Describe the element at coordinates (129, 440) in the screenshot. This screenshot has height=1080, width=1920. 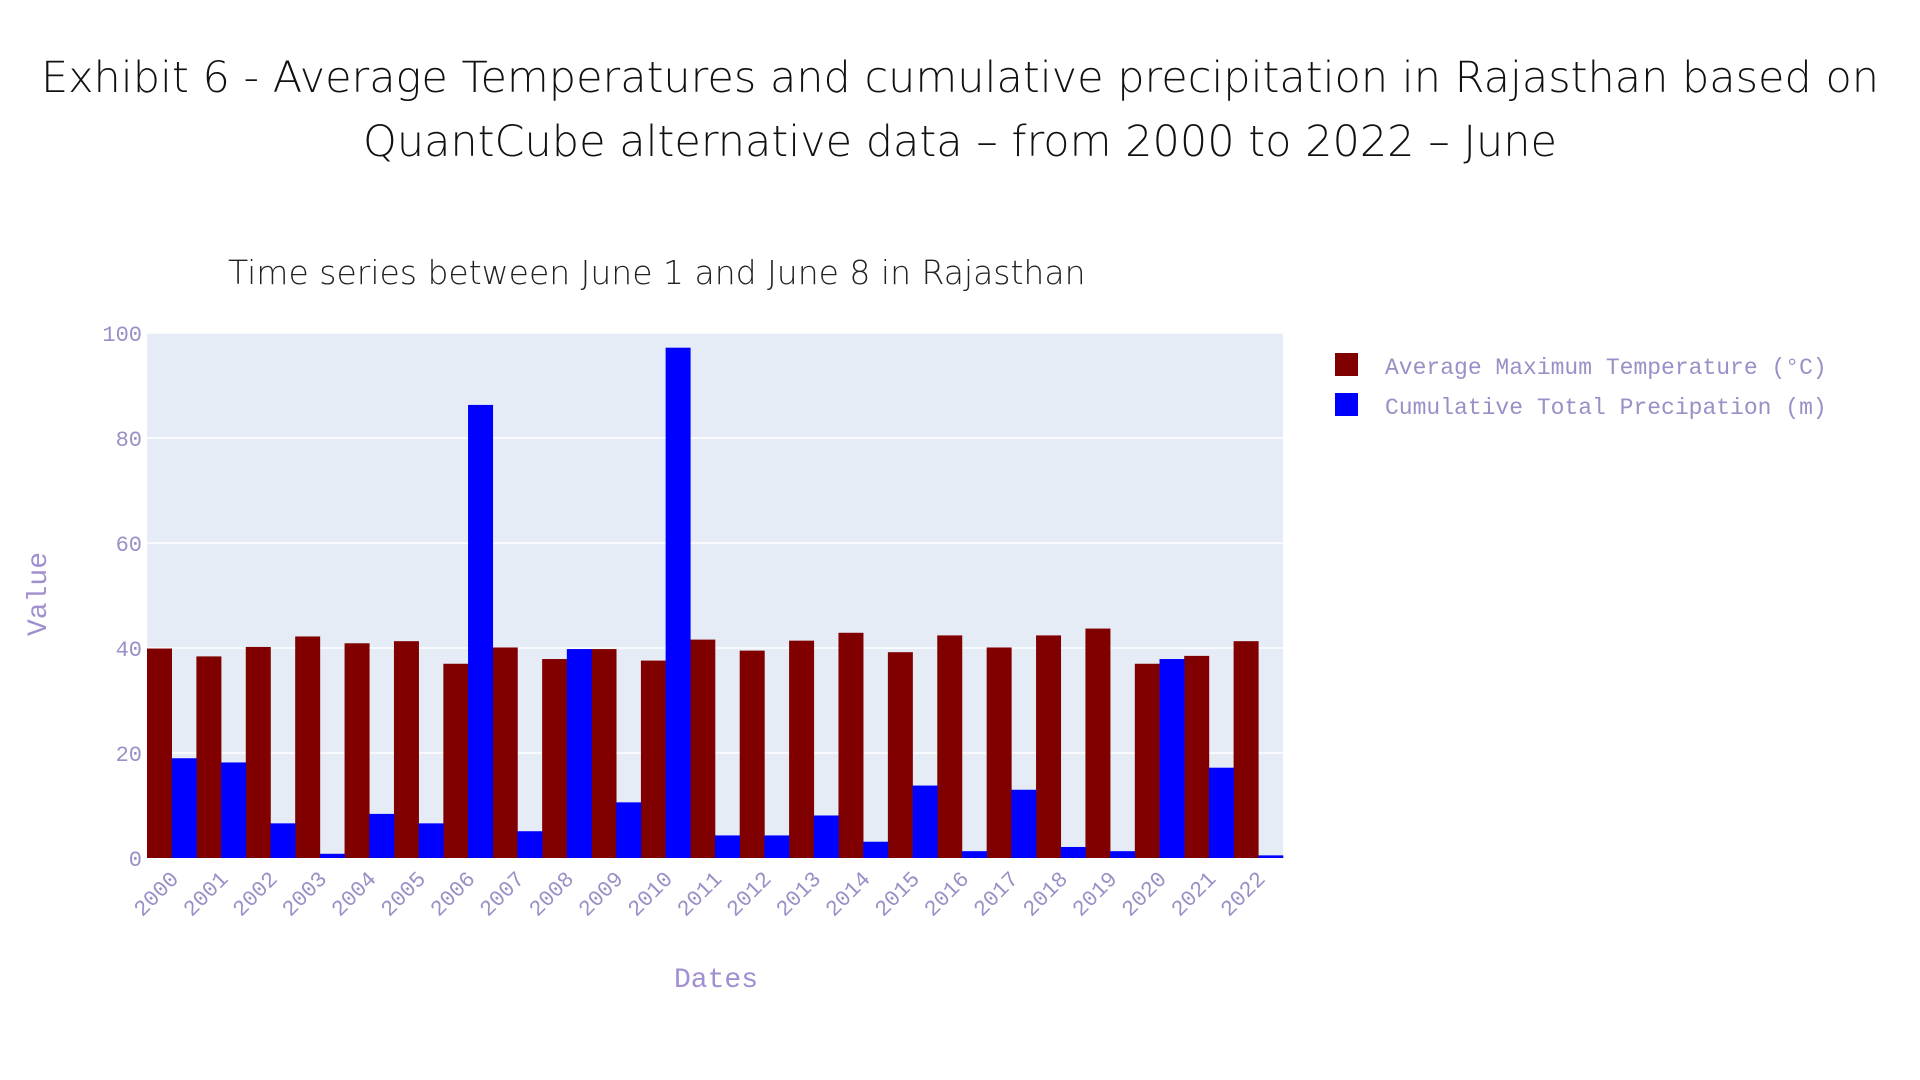
I see `y-tick-label: 80` at that location.